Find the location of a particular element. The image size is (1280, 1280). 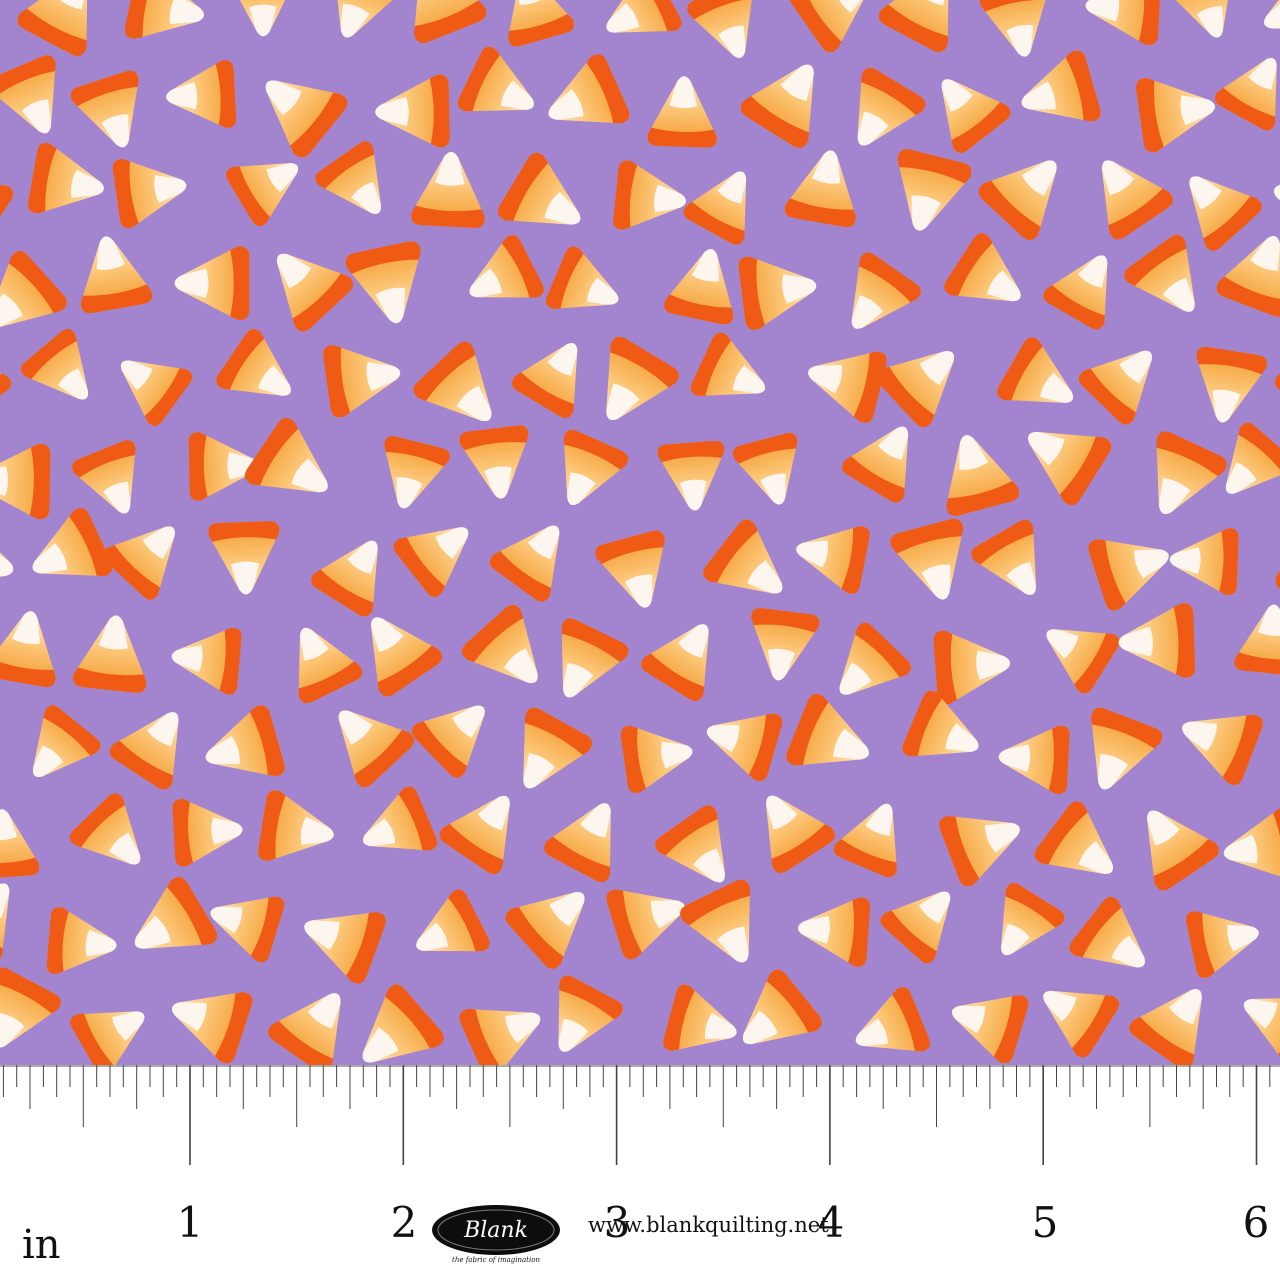

ruler-number-2: 2 is located at coordinates (404, 1222).